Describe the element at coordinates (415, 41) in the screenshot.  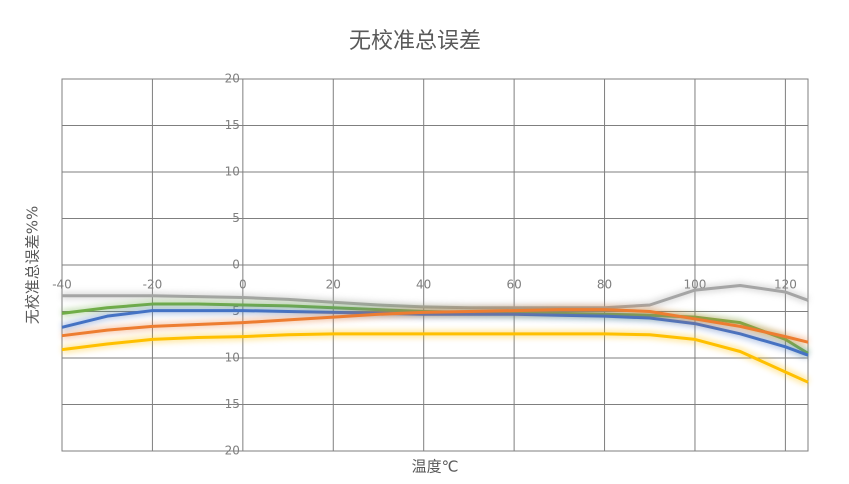
I see `chart-title: 无校准总误差` at that location.